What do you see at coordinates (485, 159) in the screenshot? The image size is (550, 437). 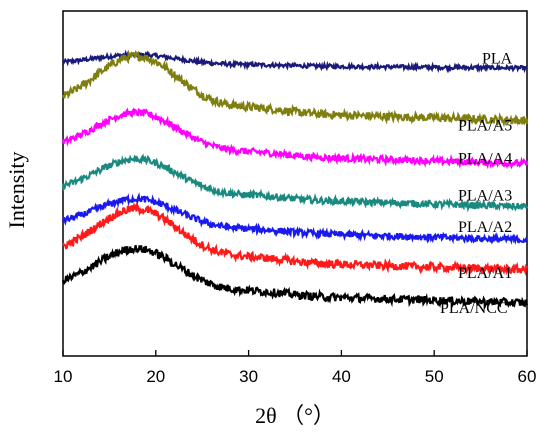 I see `series-label: PLA/A4` at bounding box center [485, 159].